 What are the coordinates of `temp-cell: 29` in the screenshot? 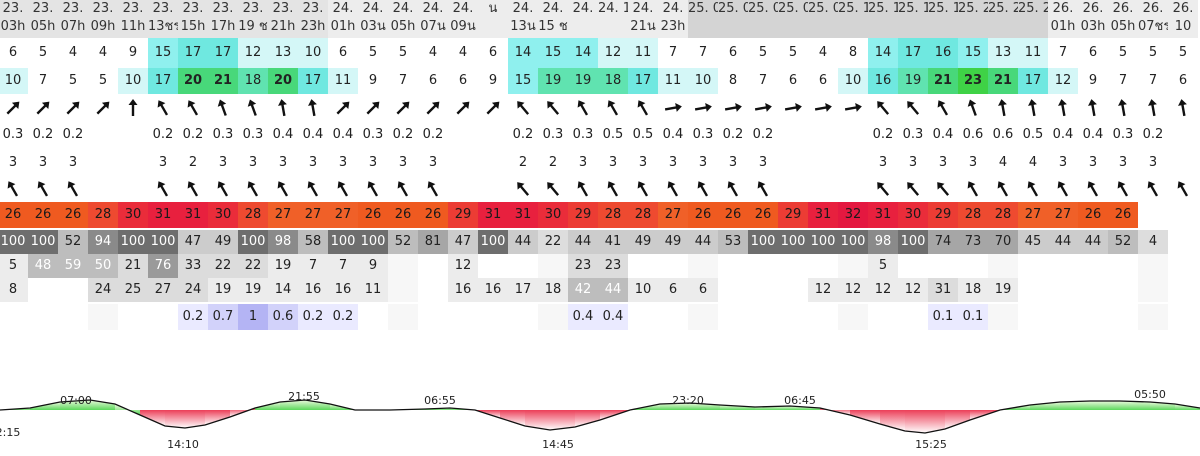 It's located at (943, 215).